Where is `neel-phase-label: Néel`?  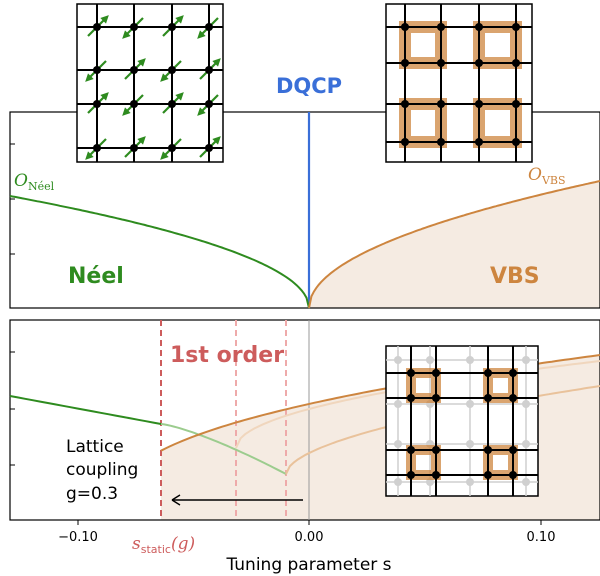 neel-phase-label: Néel is located at coordinates (96, 276).